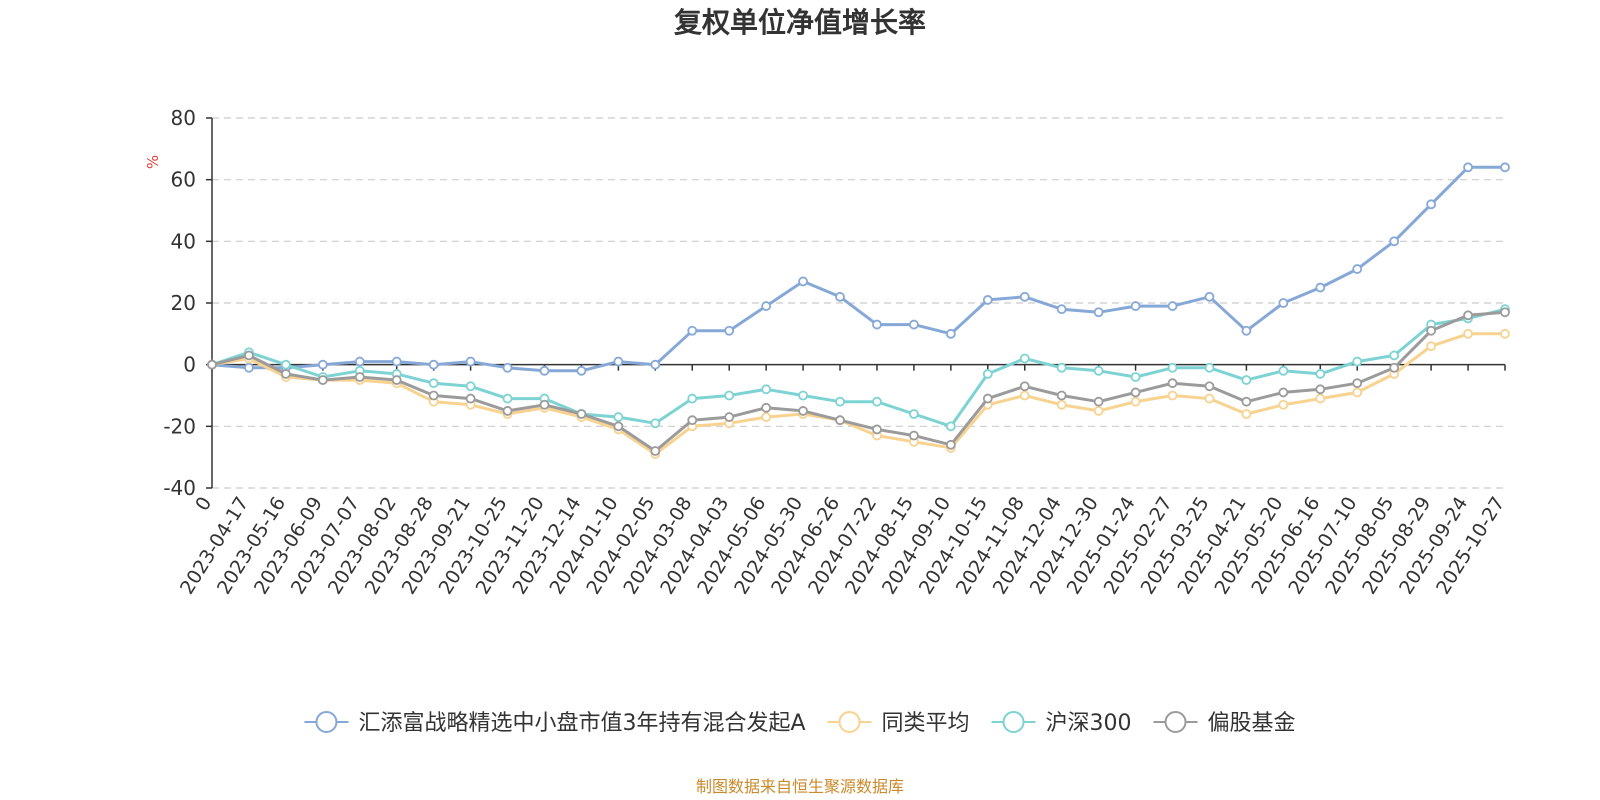 The height and width of the screenshot is (800, 1600). I want to click on legend-item-0: 汇添富战略精选中小盘市值3年持有混合发起A, so click(555, 723).